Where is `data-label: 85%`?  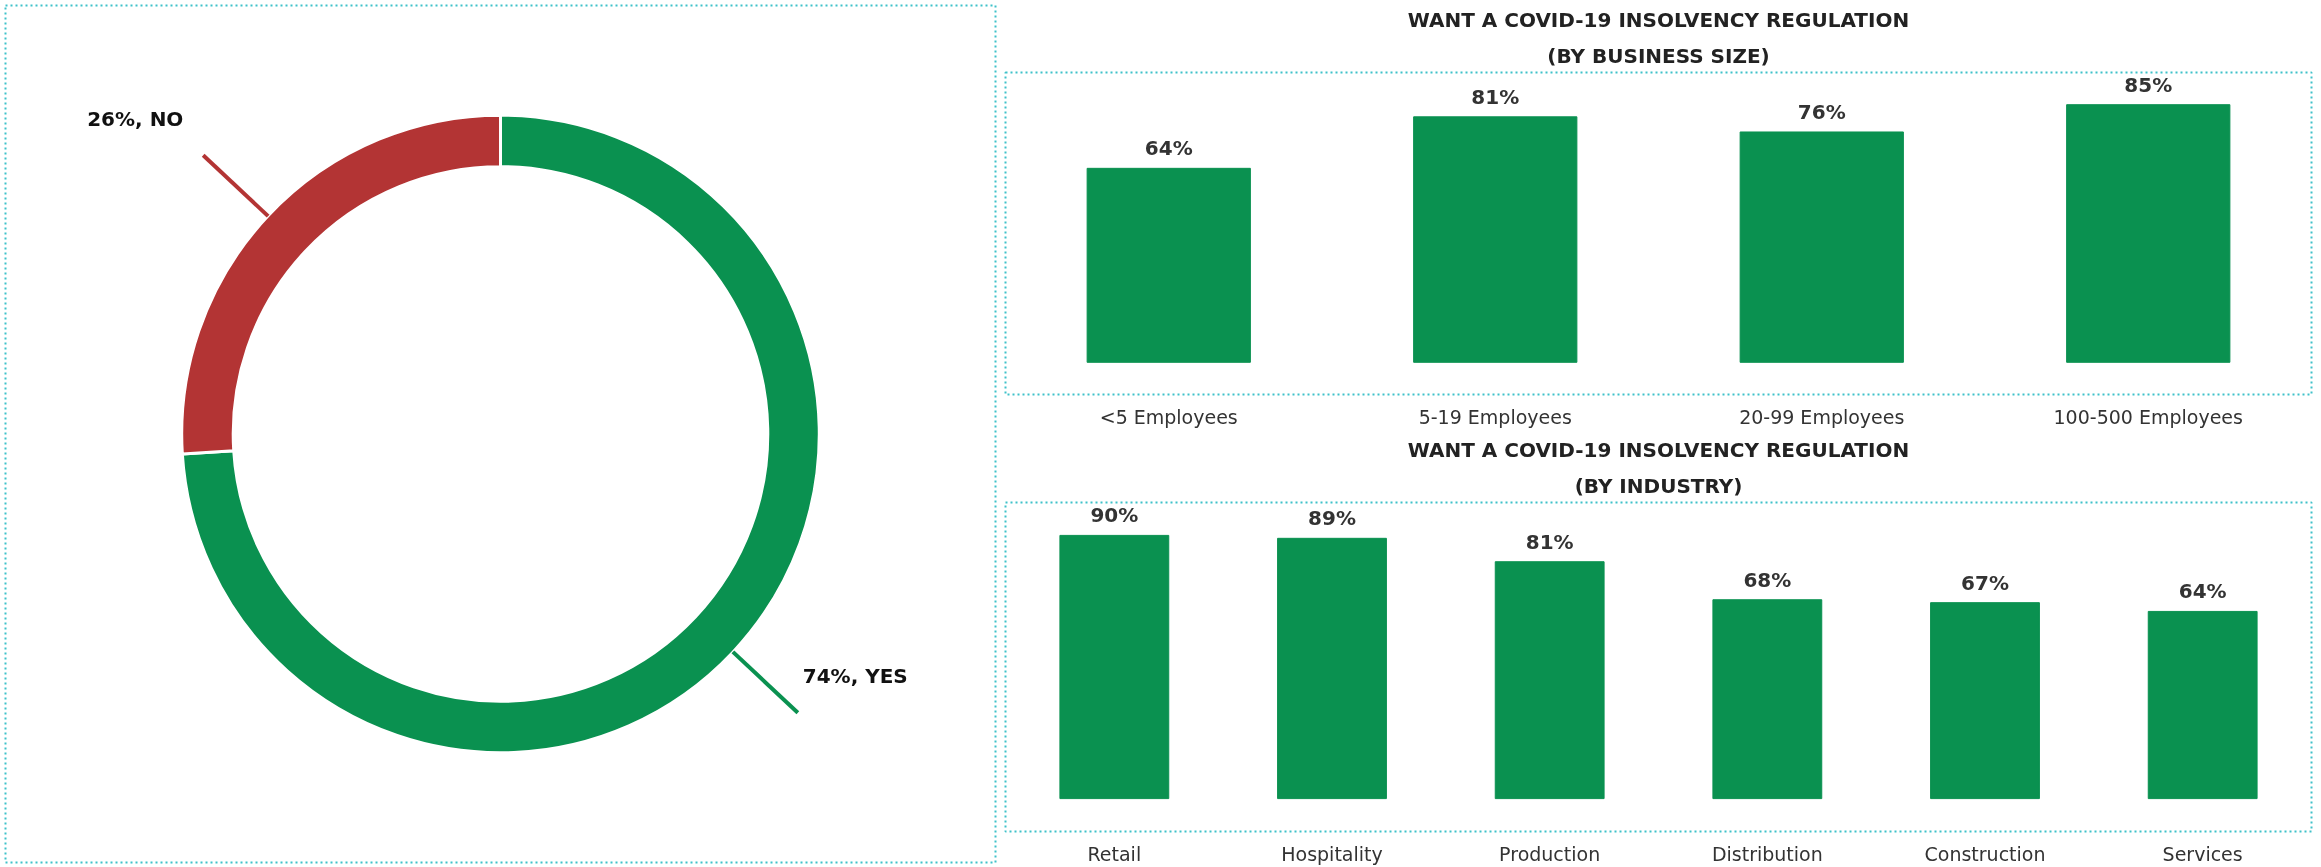
data-label: 85% is located at coordinates (2148, 84).